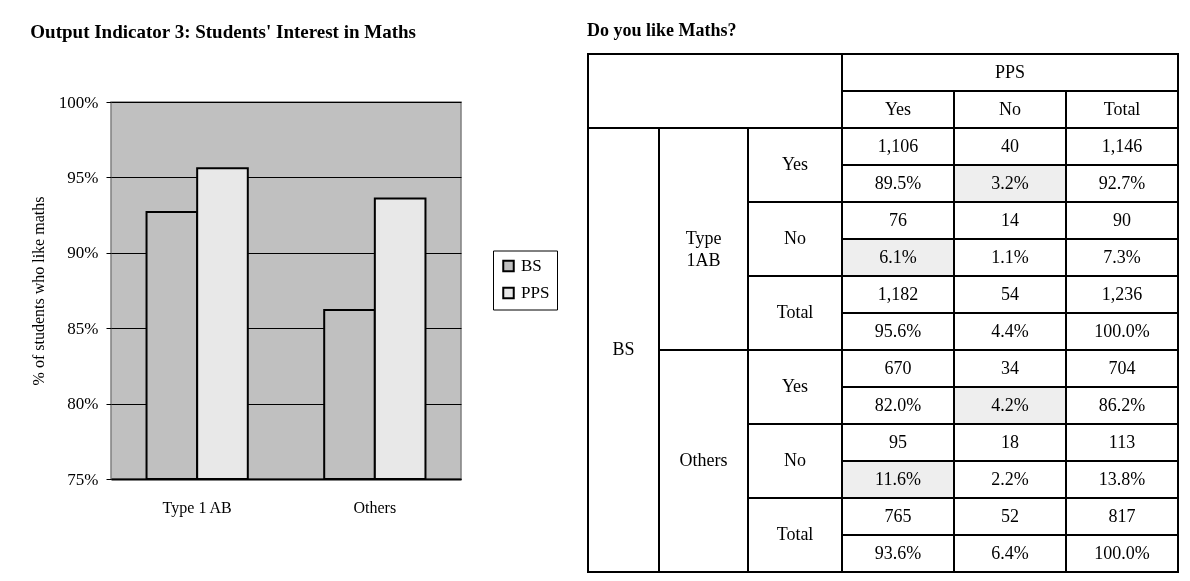 The width and height of the screenshot is (1190, 581). I want to click on data-label: 14, so click(1010, 219).